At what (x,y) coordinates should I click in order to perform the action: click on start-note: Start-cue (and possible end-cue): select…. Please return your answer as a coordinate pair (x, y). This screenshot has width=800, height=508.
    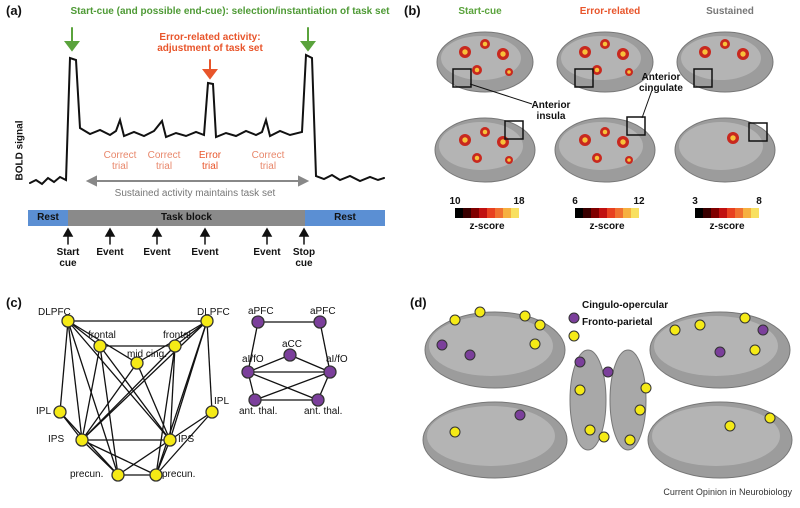
    Looking at the image, I should click on (230, 11).